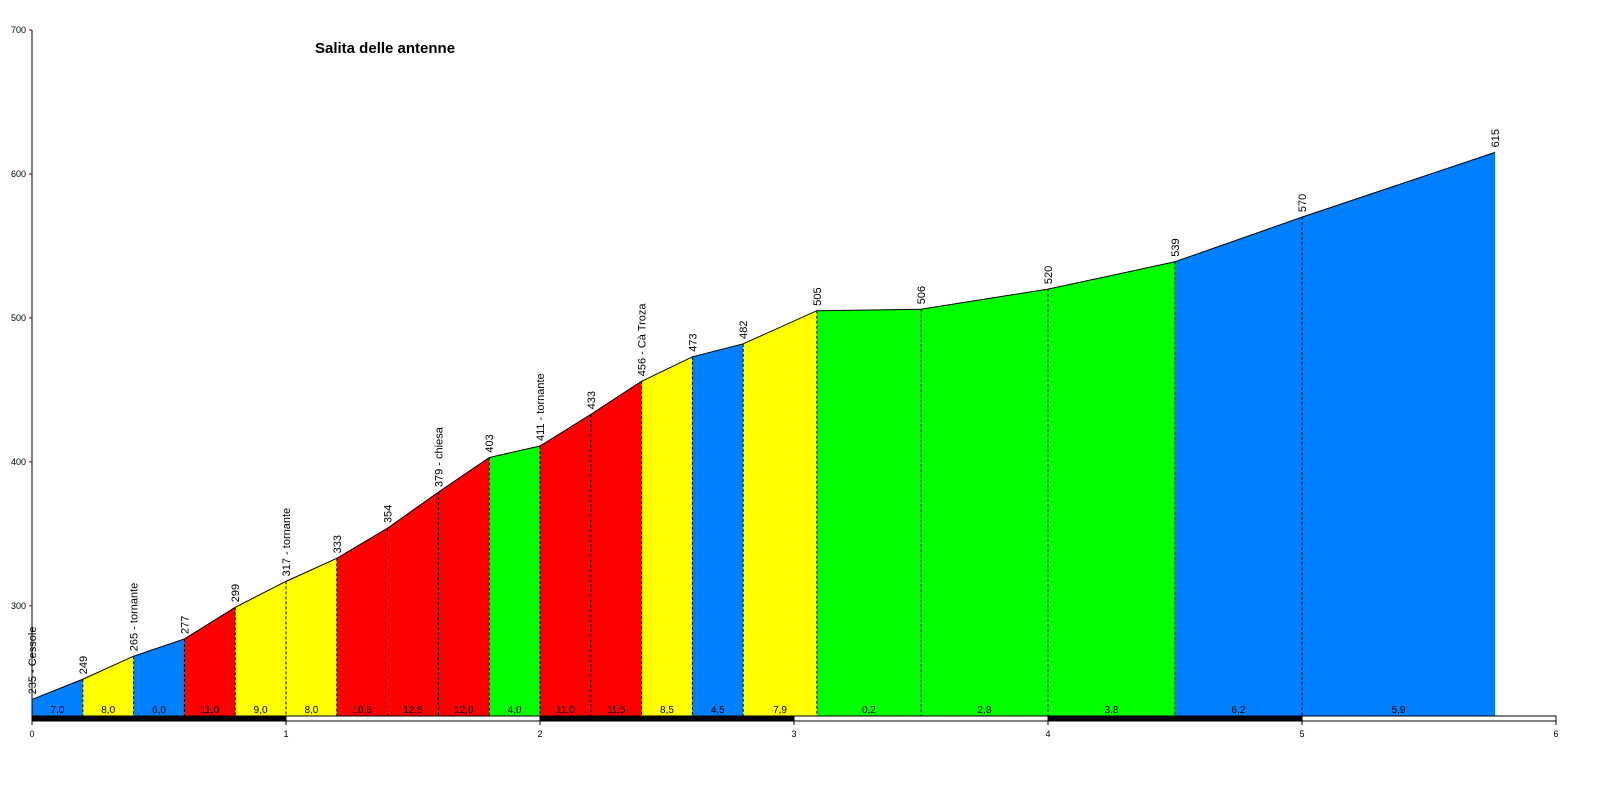 The height and width of the screenshot is (800, 1600). I want to click on point-label: 317 - tornante, so click(287, 542).